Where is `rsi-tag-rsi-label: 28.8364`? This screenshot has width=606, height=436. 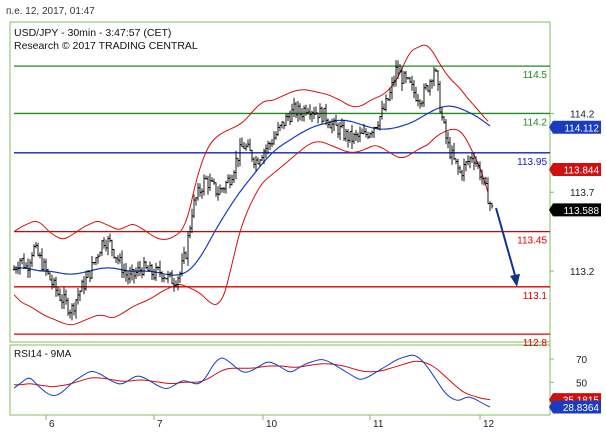 rsi-tag-rsi-label: 28.8364 is located at coordinates (581, 408).